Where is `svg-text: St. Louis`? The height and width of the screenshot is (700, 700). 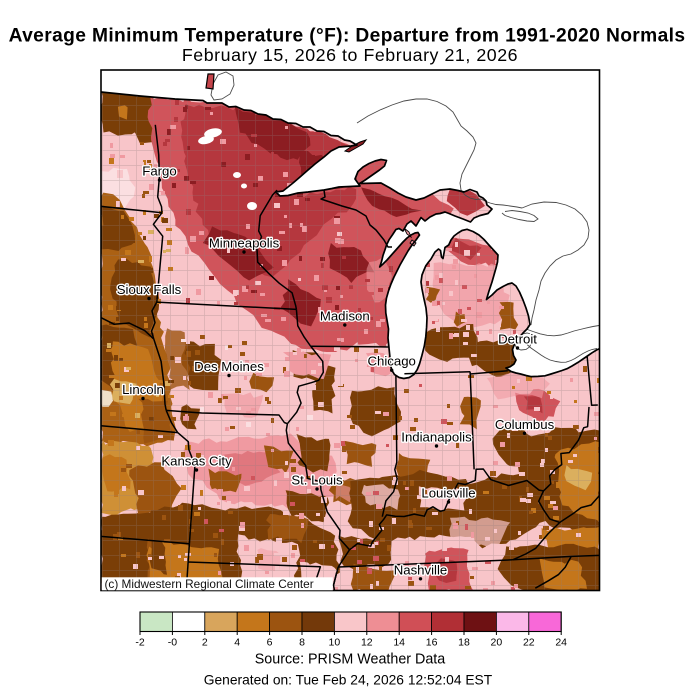 svg-text: St. Louis is located at coordinates (317, 480).